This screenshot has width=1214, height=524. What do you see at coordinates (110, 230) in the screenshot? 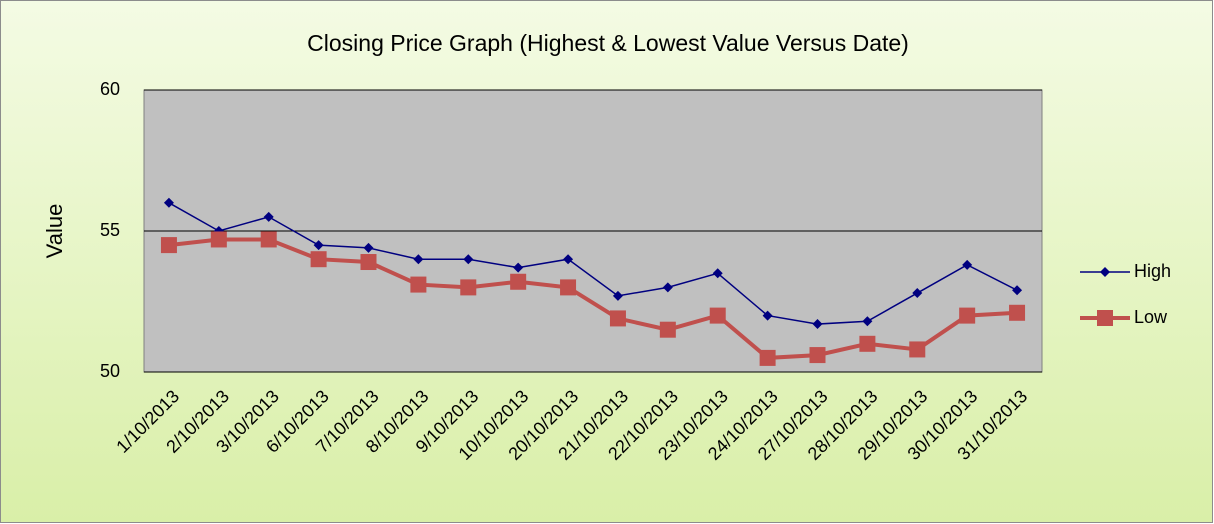
I see `y-tick-label: 55` at bounding box center [110, 230].